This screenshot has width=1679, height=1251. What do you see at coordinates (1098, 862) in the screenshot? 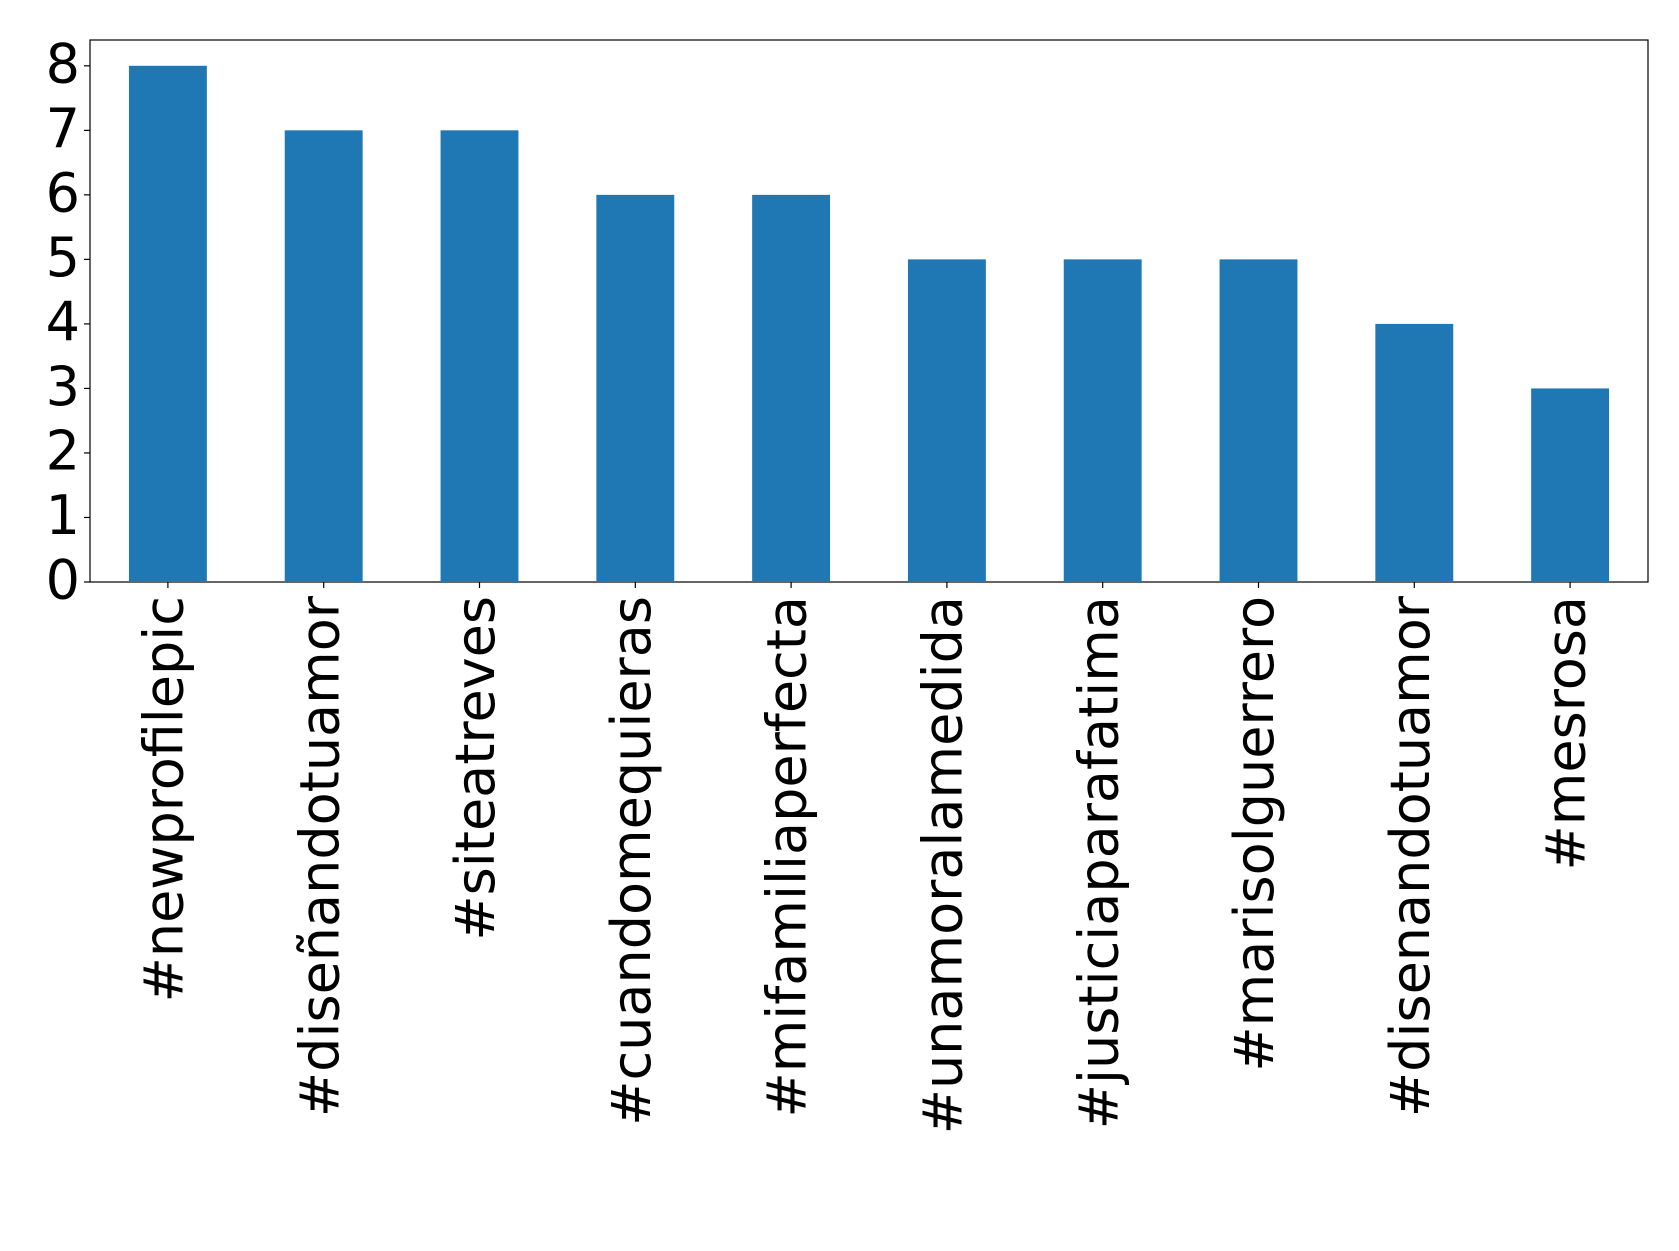
I see `x-tick-label: #justiciaparafatima` at bounding box center [1098, 862].